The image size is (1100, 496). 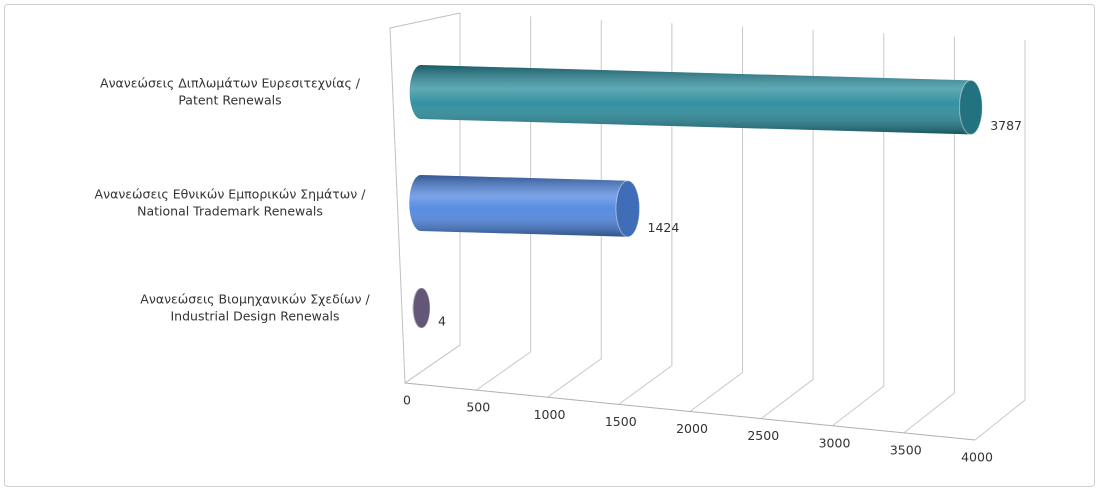 I want to click on y-tick-label: Patent Renewals, so click(x=229, y=100).